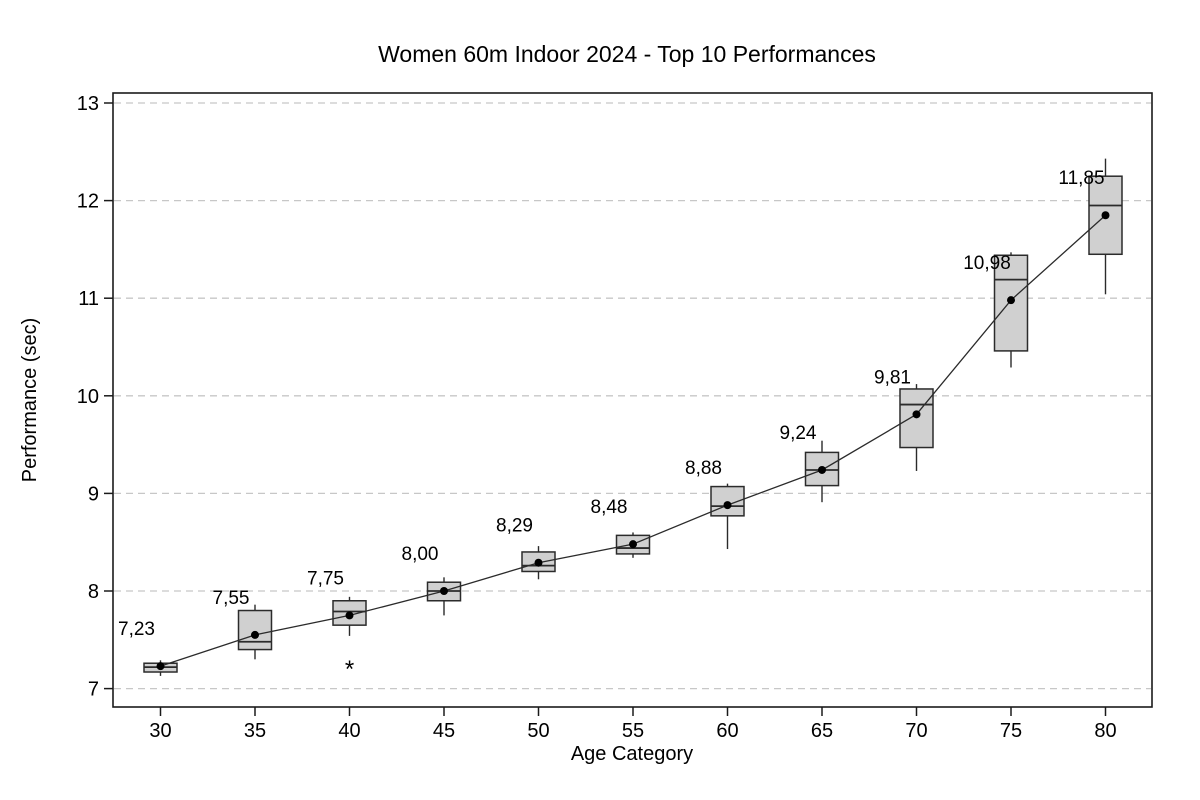  What do you see at coordinates (703, 468) in the screenshot?
I see `mean-value-label: 8,88` at bounding box center [703, 468].